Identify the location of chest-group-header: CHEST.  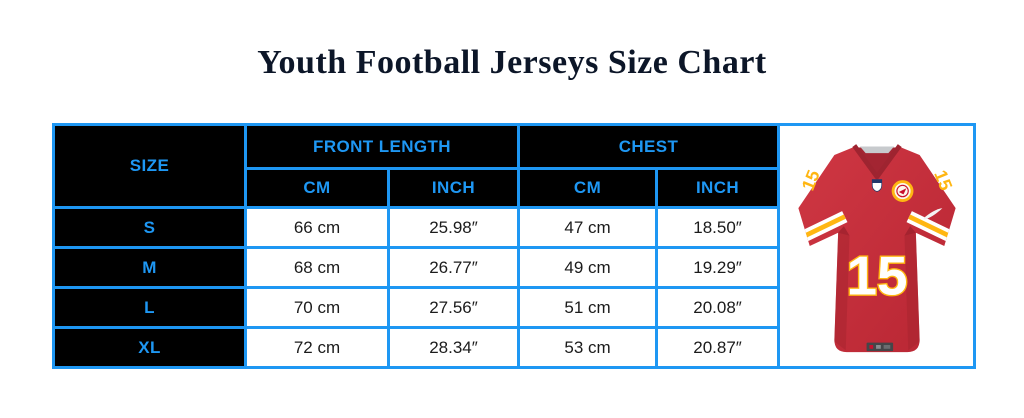
(649, 146).